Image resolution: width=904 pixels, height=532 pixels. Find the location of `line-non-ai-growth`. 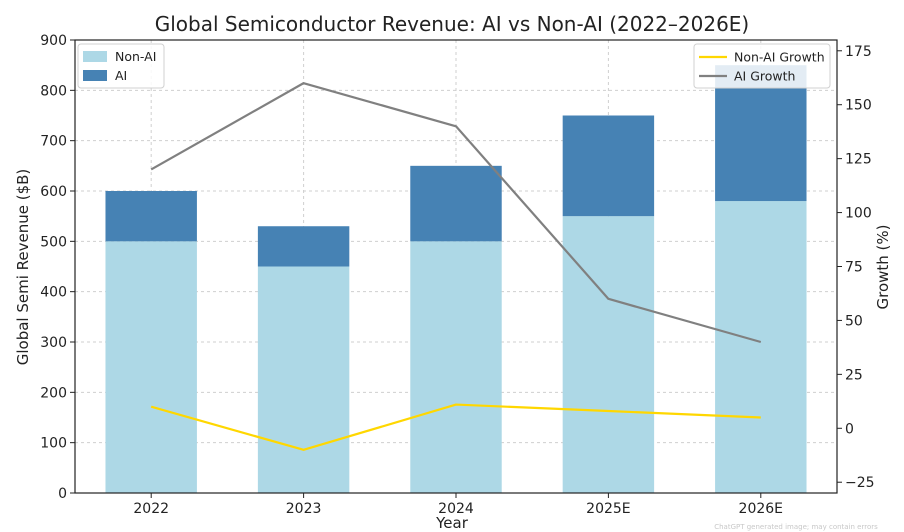

line-non-ai-growth is located at coordinates (455, 427).